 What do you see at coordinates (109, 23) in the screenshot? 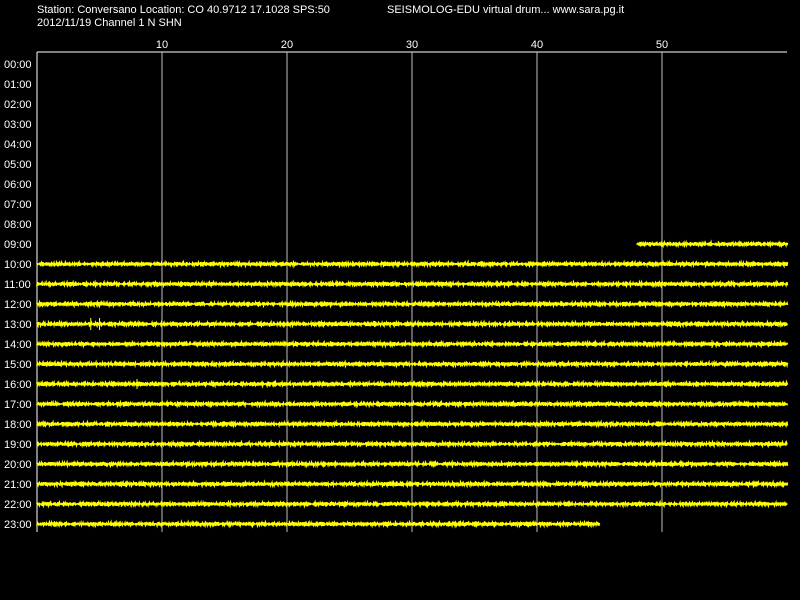
I see `date-channel-info: 2012/11/19 Channel 1 N SHN` at bounding box center [109, 23].